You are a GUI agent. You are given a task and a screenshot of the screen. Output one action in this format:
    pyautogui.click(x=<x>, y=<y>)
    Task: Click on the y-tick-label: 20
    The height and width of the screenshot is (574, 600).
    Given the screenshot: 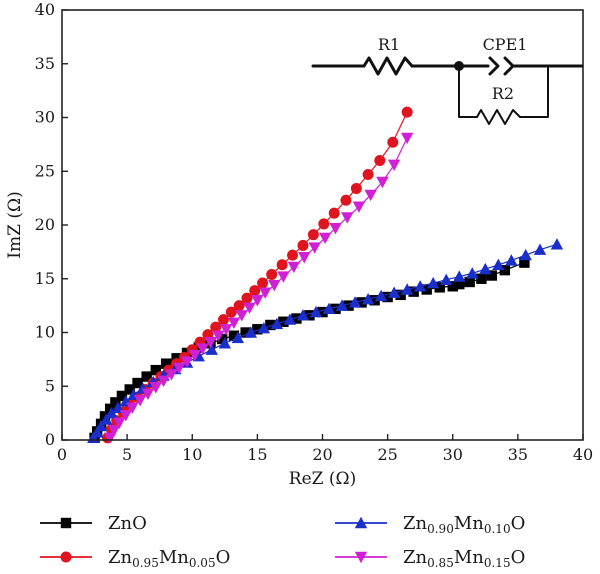 What is the action you would take?
    pyautogui.click(x=45, y=224)
    